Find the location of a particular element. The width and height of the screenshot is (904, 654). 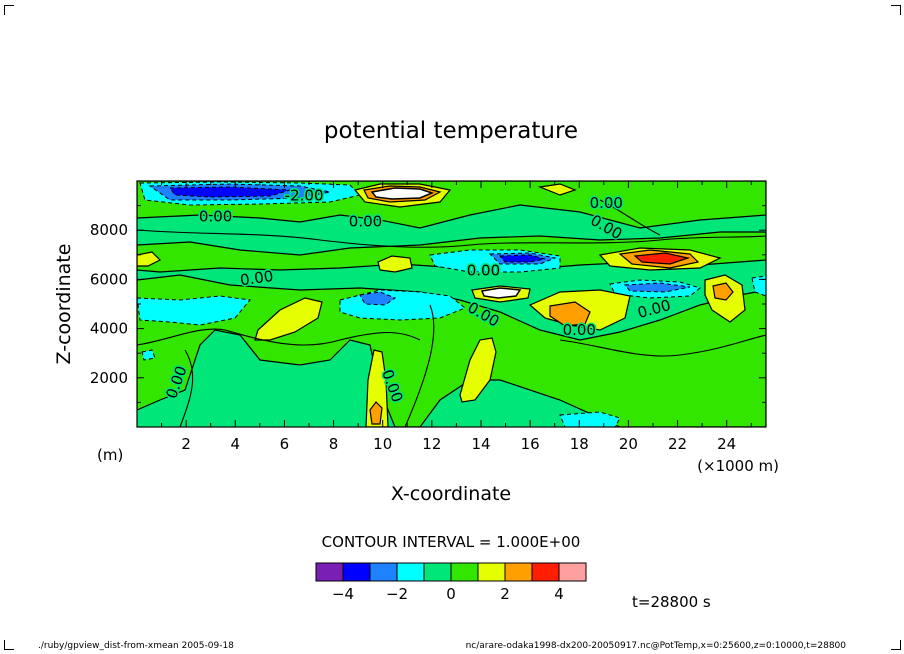

x-tick-label: 16 is located at coordinates (530, 444).